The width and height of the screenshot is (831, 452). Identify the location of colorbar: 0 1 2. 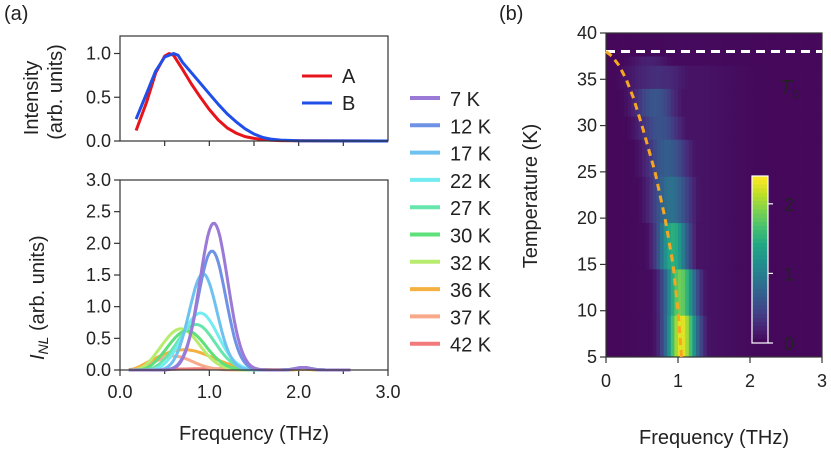
(772, 264).